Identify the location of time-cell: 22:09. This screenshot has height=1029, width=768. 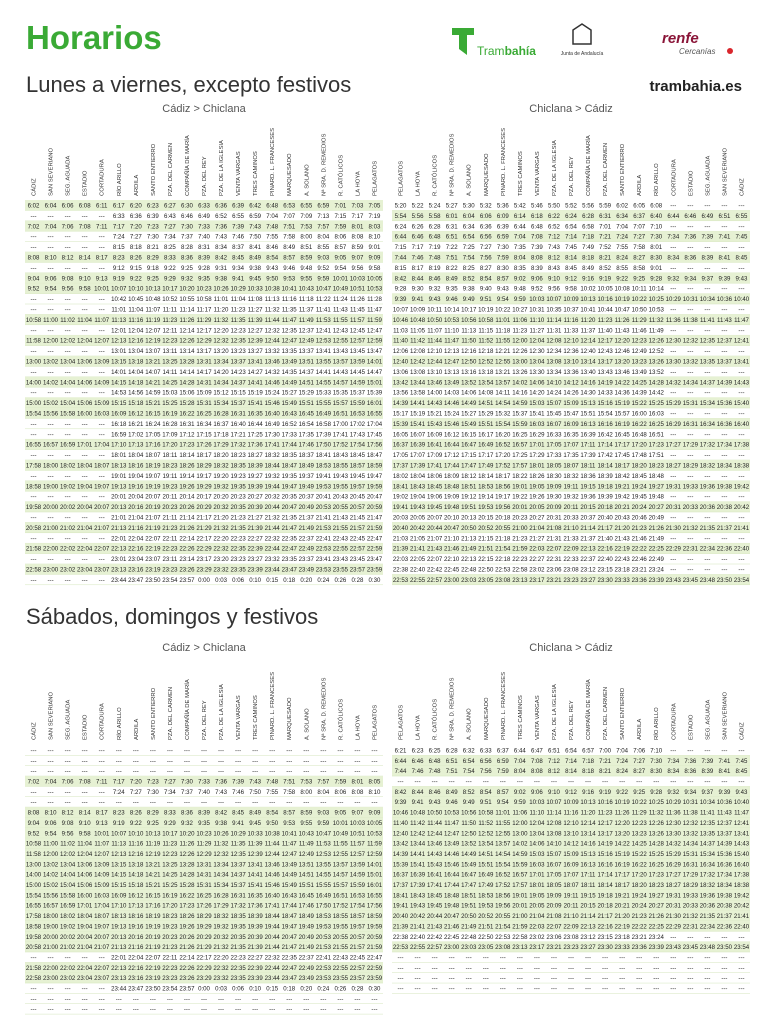
(571, 926).